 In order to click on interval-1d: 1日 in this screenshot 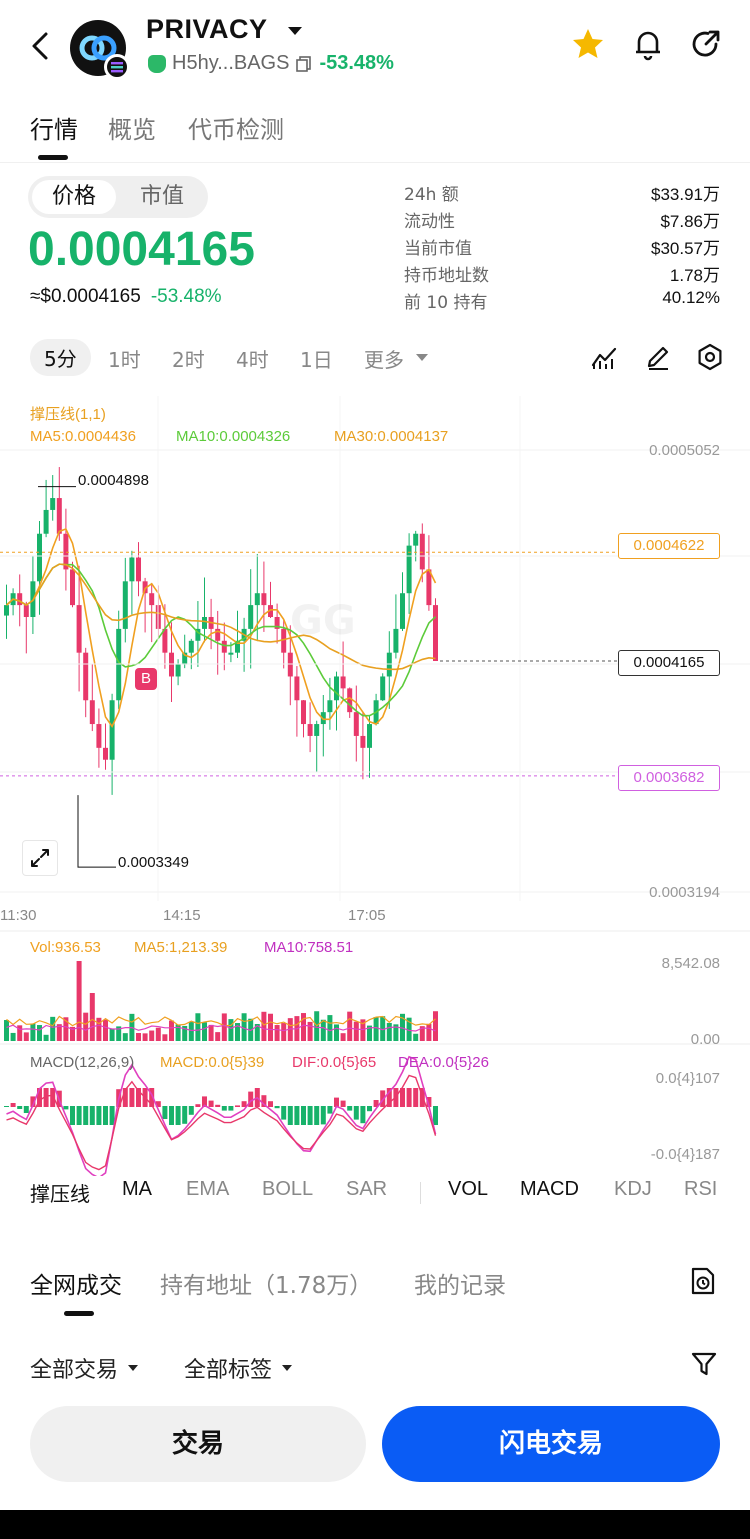, I will do `click(316, 360)`.